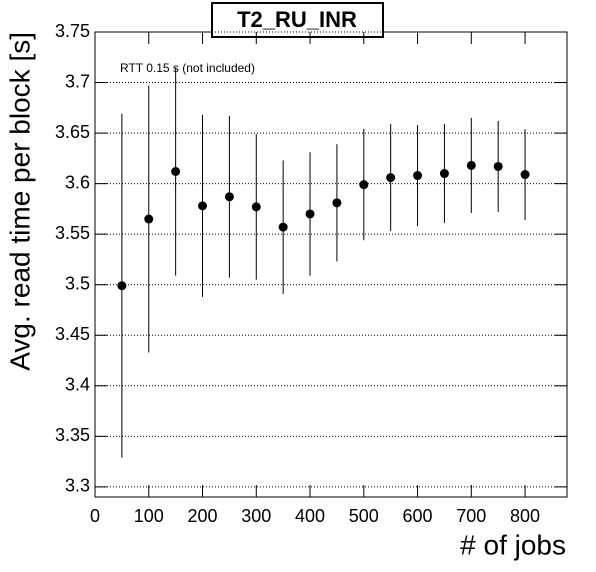 This screenshot has height=572, width=596. I want to click on y-tick-label: 3.3, so click(77, 486).